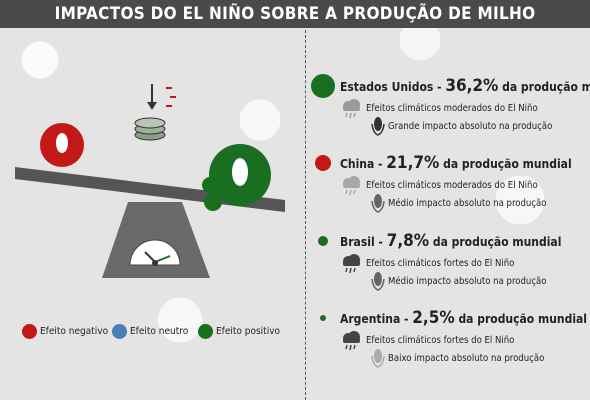  What do you see at coordinates (305, 215) in the screenshot?
I see `divider` at bounding box center [305, 215].